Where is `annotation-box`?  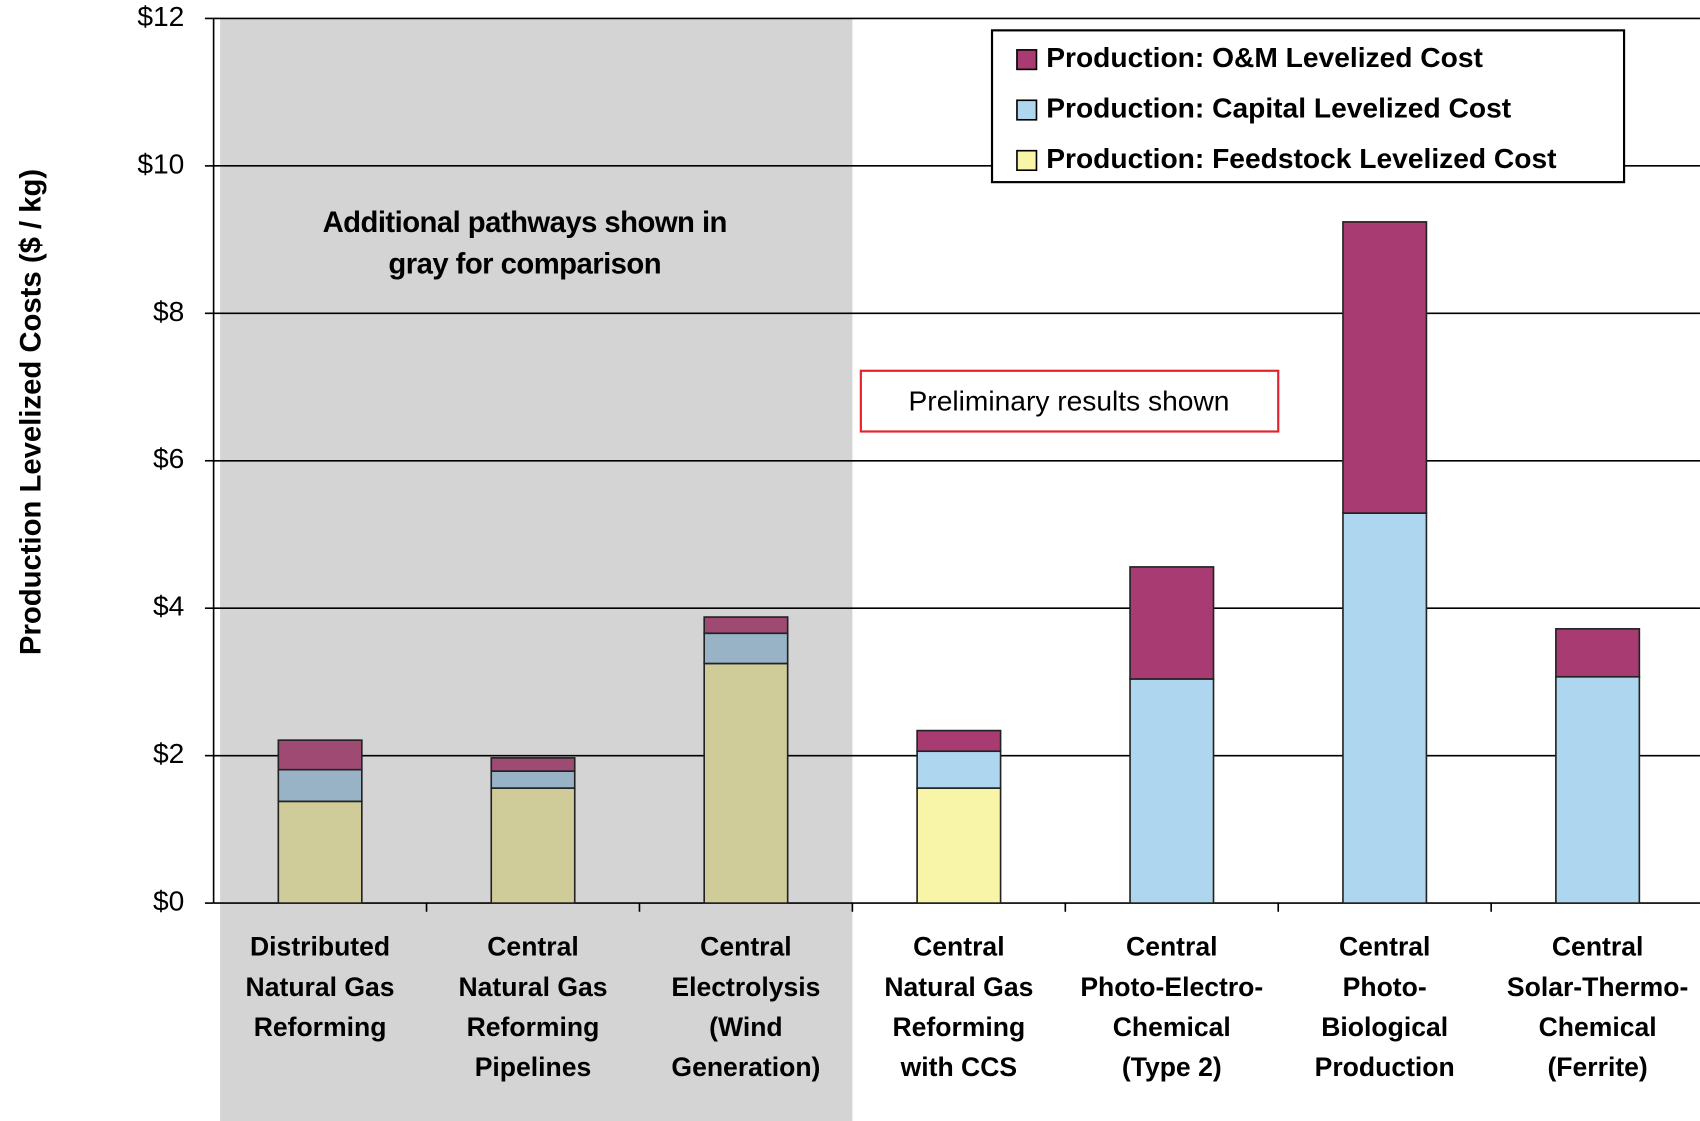 annotation-box is located at coordinates (1069, 401).